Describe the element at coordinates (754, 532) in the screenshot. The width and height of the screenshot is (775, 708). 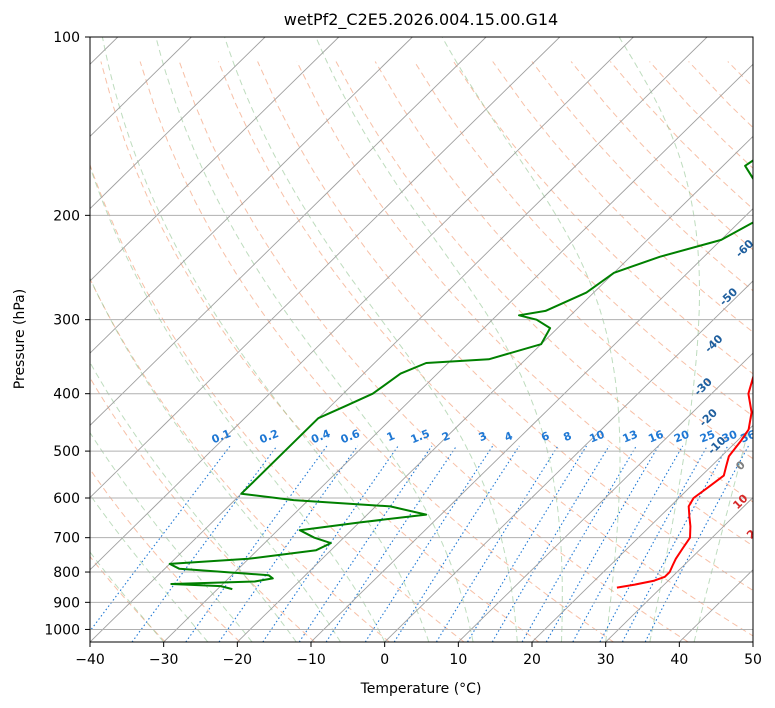
I see `isotherm-label: 20` at that location.